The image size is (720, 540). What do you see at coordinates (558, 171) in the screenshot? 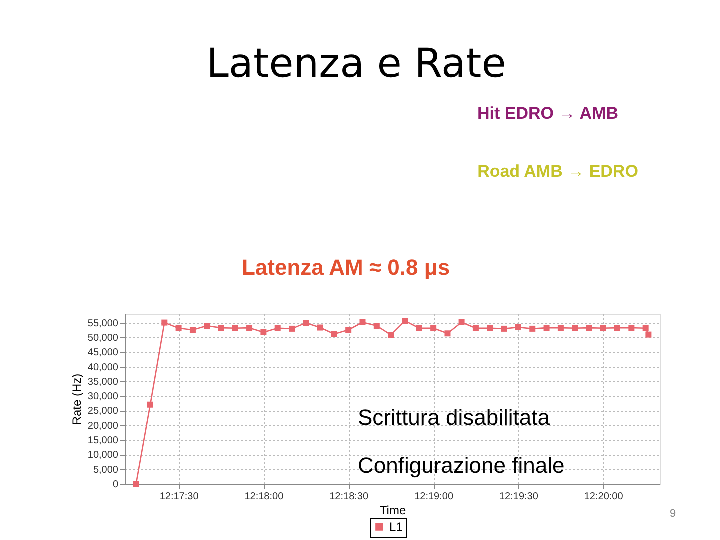
I see `text: Road AMB → EDRO` at bounding box center [558, 171].